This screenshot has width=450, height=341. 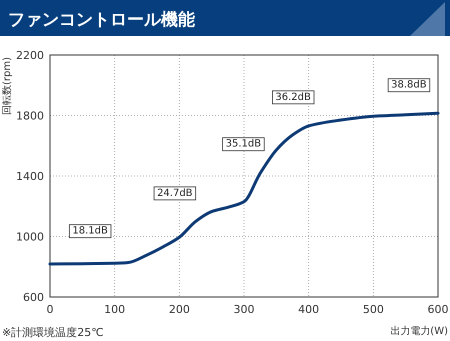 What do you see at coordinates (438, 309) in the screenshot?
I see `x-tick-label: 600` at bounding box center [438, 309].